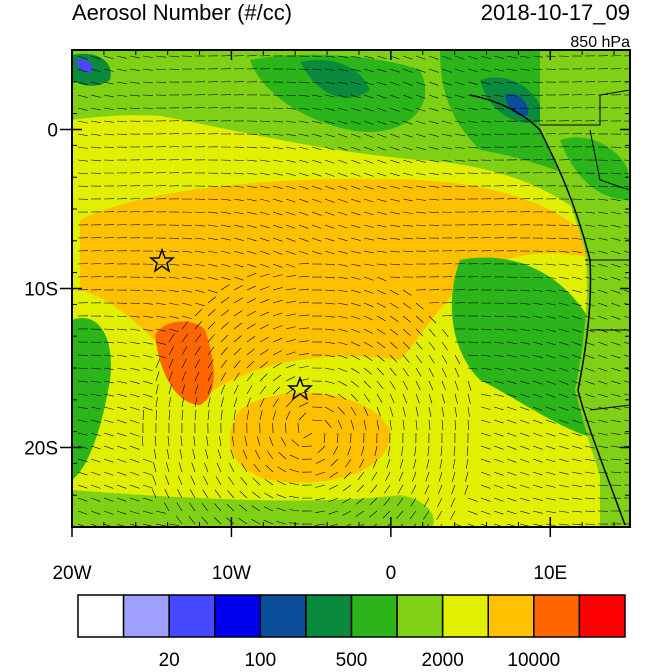 Image resolution: width=650 pixels, height=672 pixels. Describe the element at coordinates (600, 42) in the screenshot. I see `level: 850 hPa` at that location.